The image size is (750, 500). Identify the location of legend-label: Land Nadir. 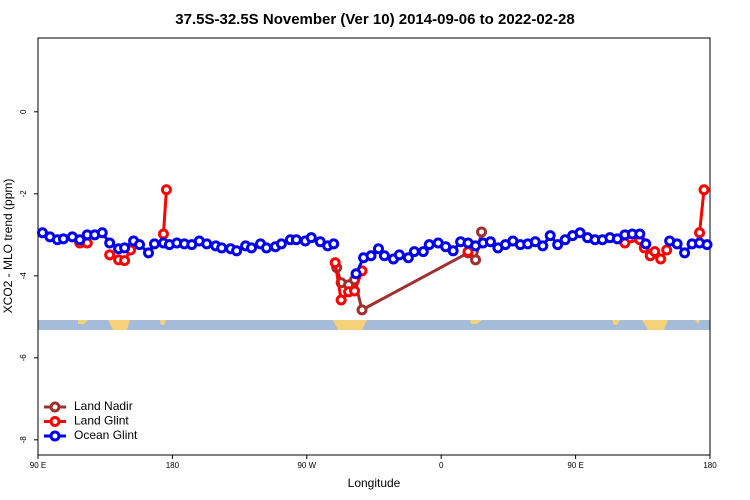
(103, 406).